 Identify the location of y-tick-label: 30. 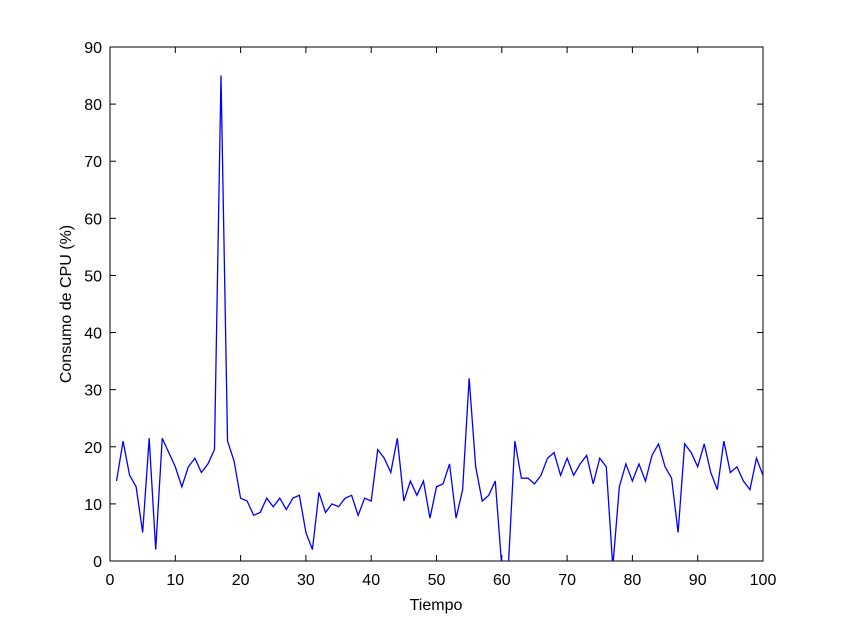
(93, 391).